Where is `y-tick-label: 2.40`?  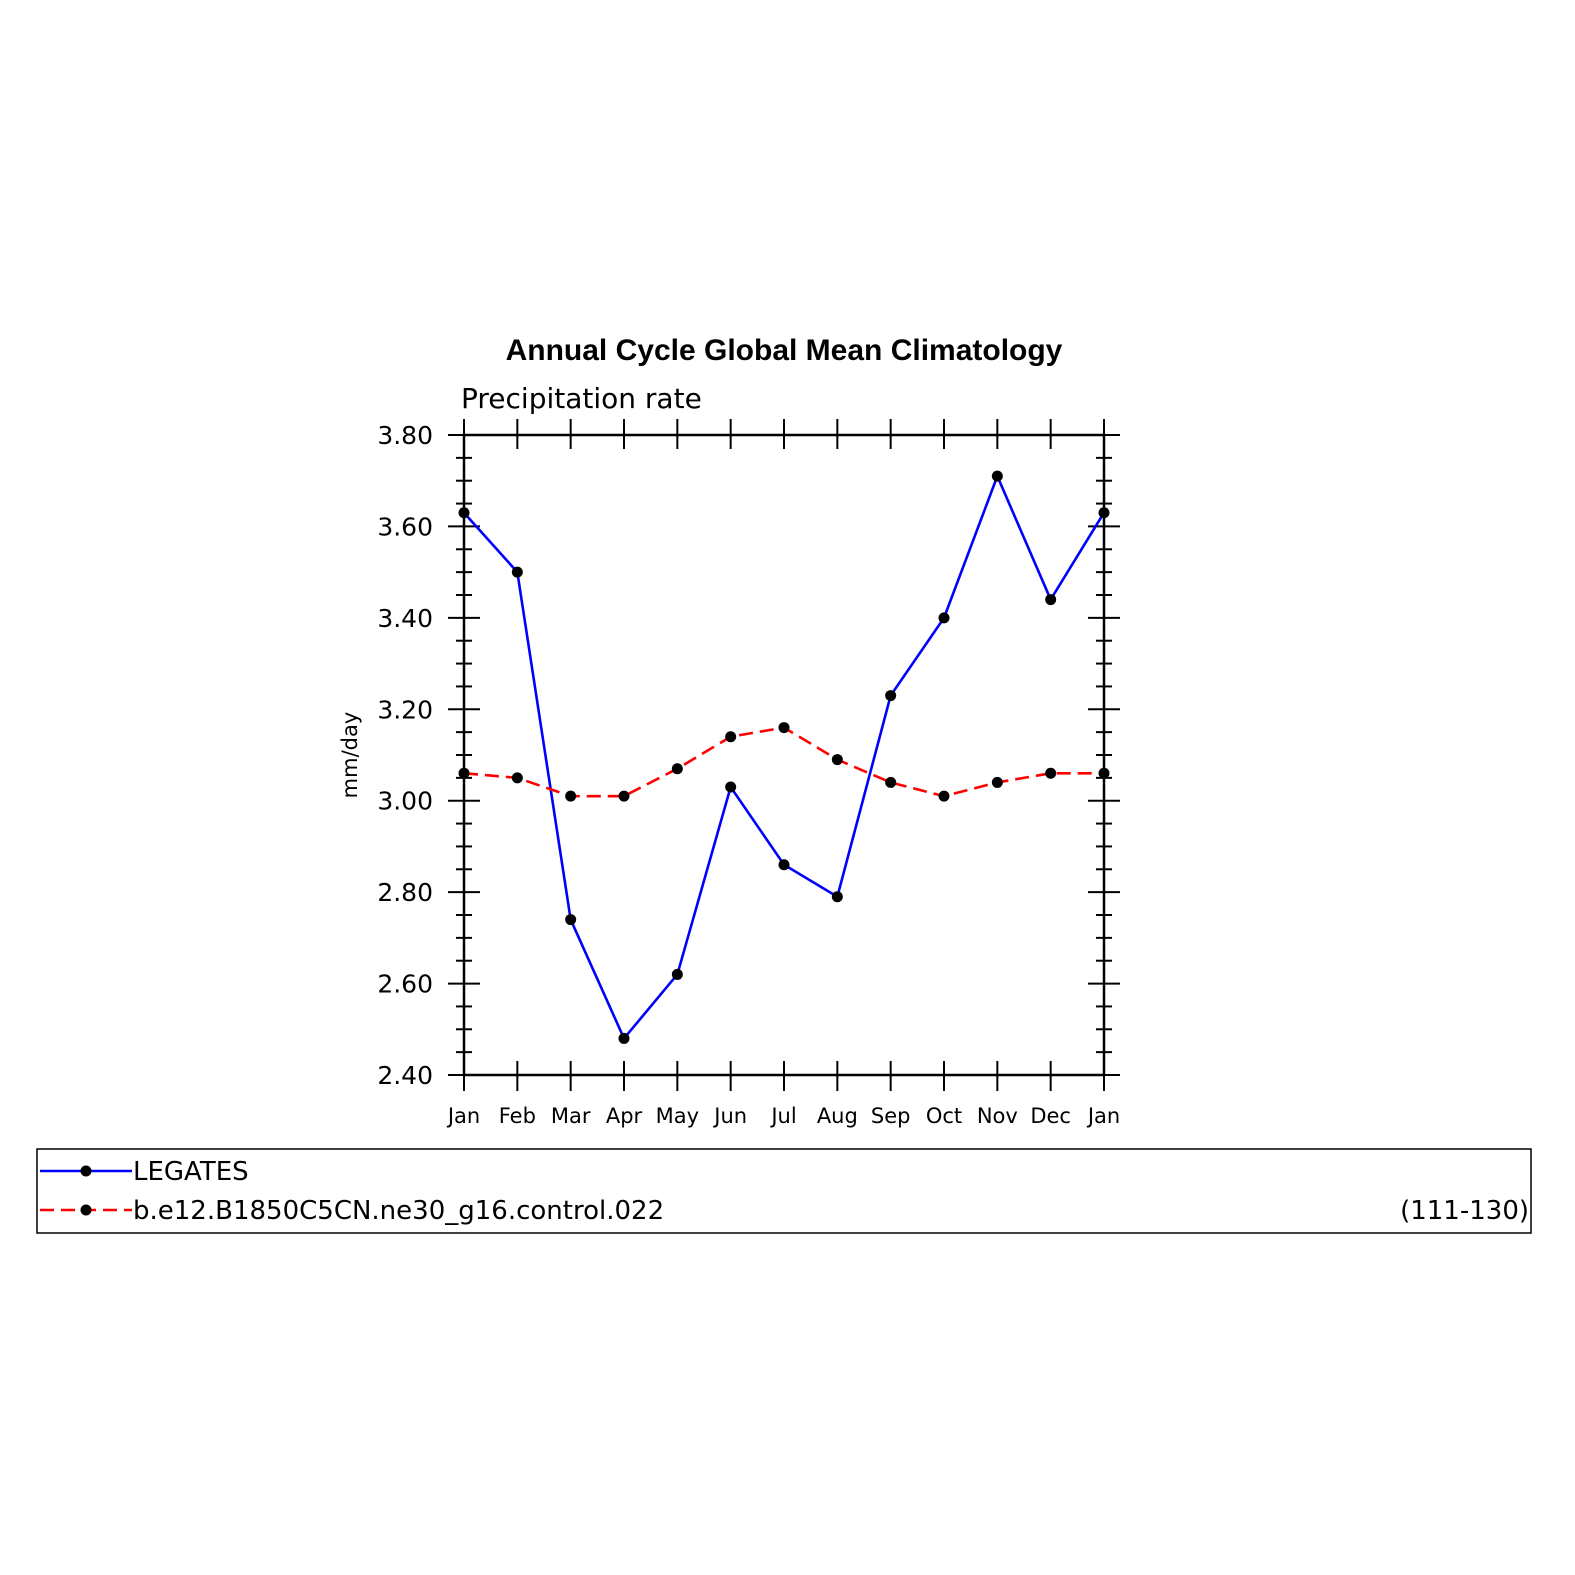 y-tick-label: 2.40 is located at coordinates (405, 1075).